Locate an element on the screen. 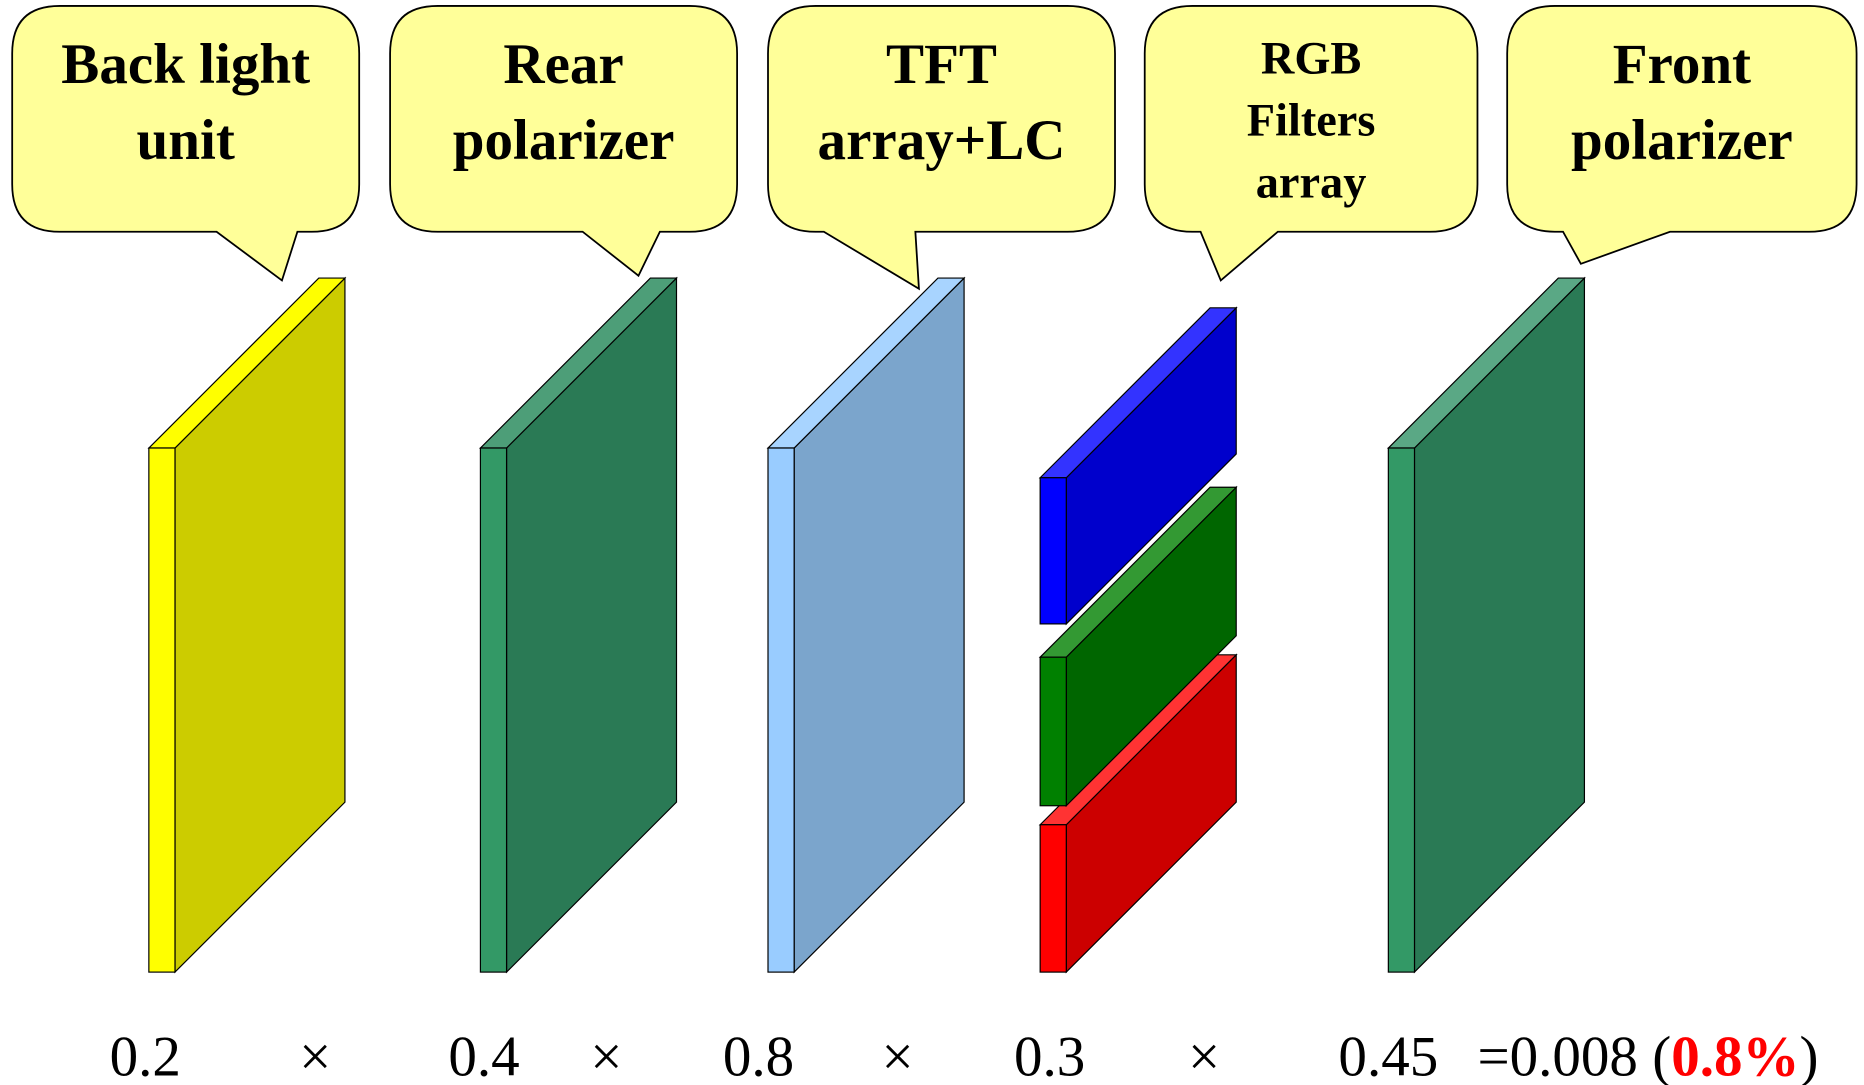 The width and height of the screenshot is (1864, 1085). callout-label: array+LC is located at coordinates (942, 140).